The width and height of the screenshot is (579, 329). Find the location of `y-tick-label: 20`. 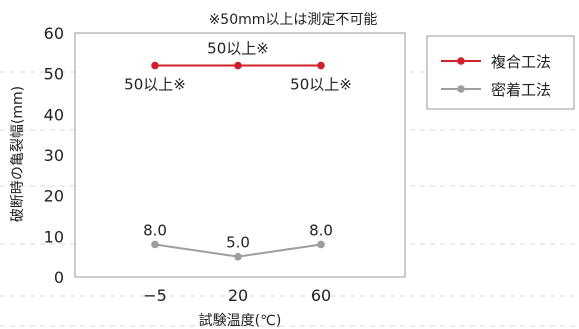

y-tick-label: 20 is located at coordinates (54, 196).